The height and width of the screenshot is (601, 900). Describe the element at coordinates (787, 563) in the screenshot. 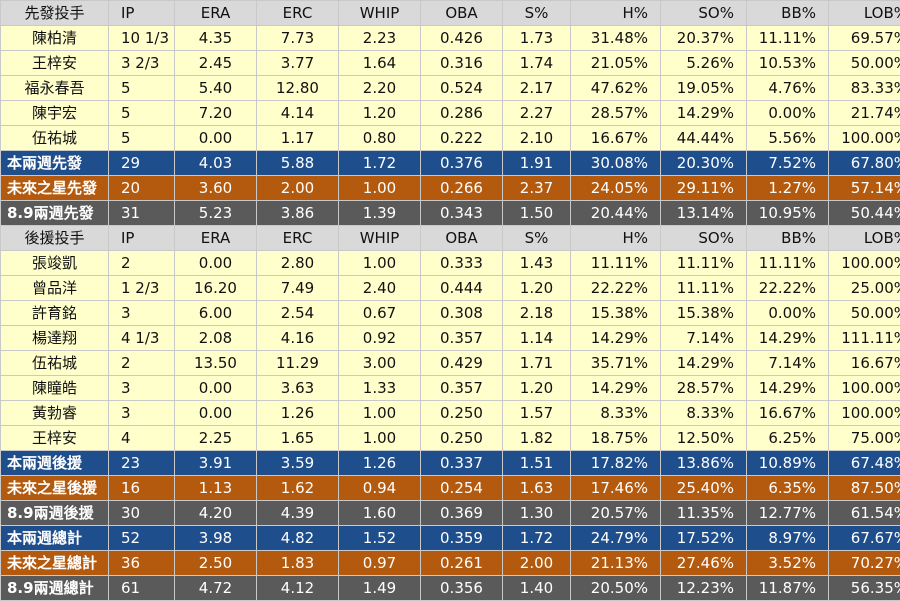

I see `cell-bb: 3.52%` at that location.